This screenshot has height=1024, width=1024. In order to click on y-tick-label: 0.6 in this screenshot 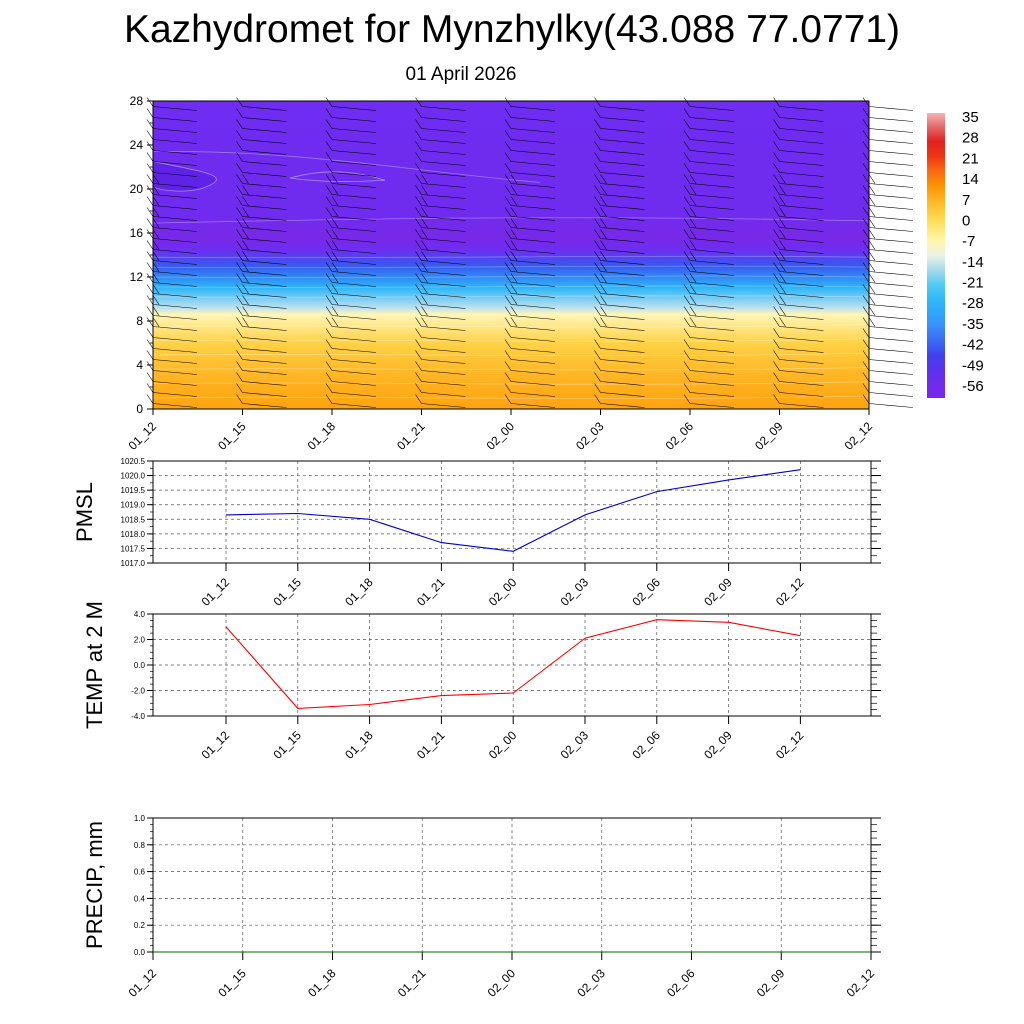, I will do `click(140, 872)`.